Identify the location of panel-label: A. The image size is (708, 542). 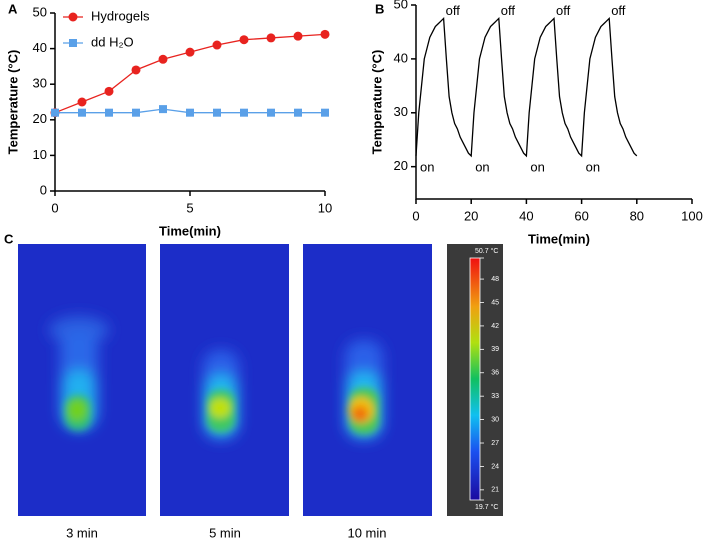
(13, 8).